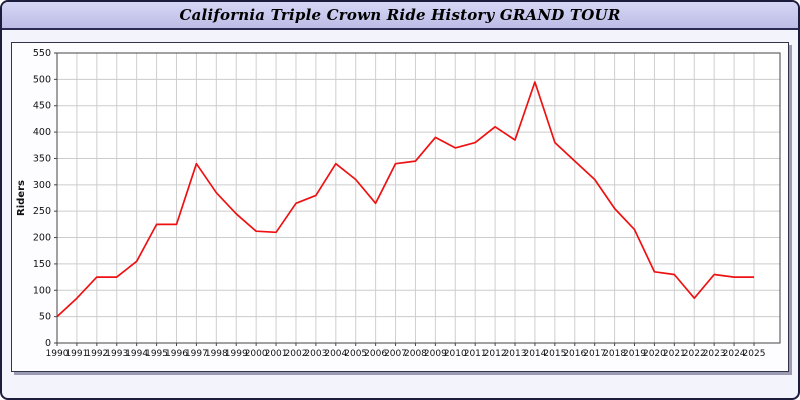 This screenshot has width=800, height=400. I want to click on svg-text: Riders, so click(21, 198).